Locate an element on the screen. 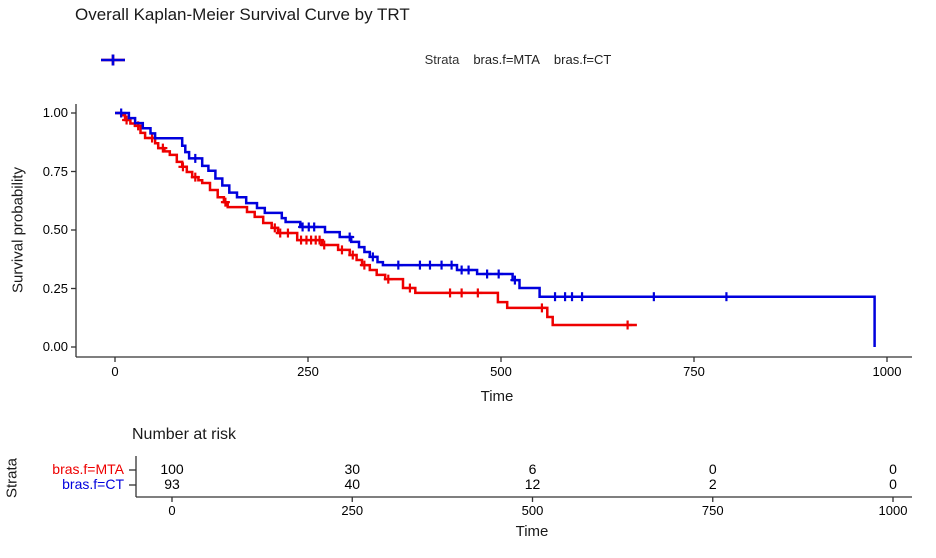 This screenshot has width=936, height=558. x-tick-label: 250 is located at coordinates (308, 371).